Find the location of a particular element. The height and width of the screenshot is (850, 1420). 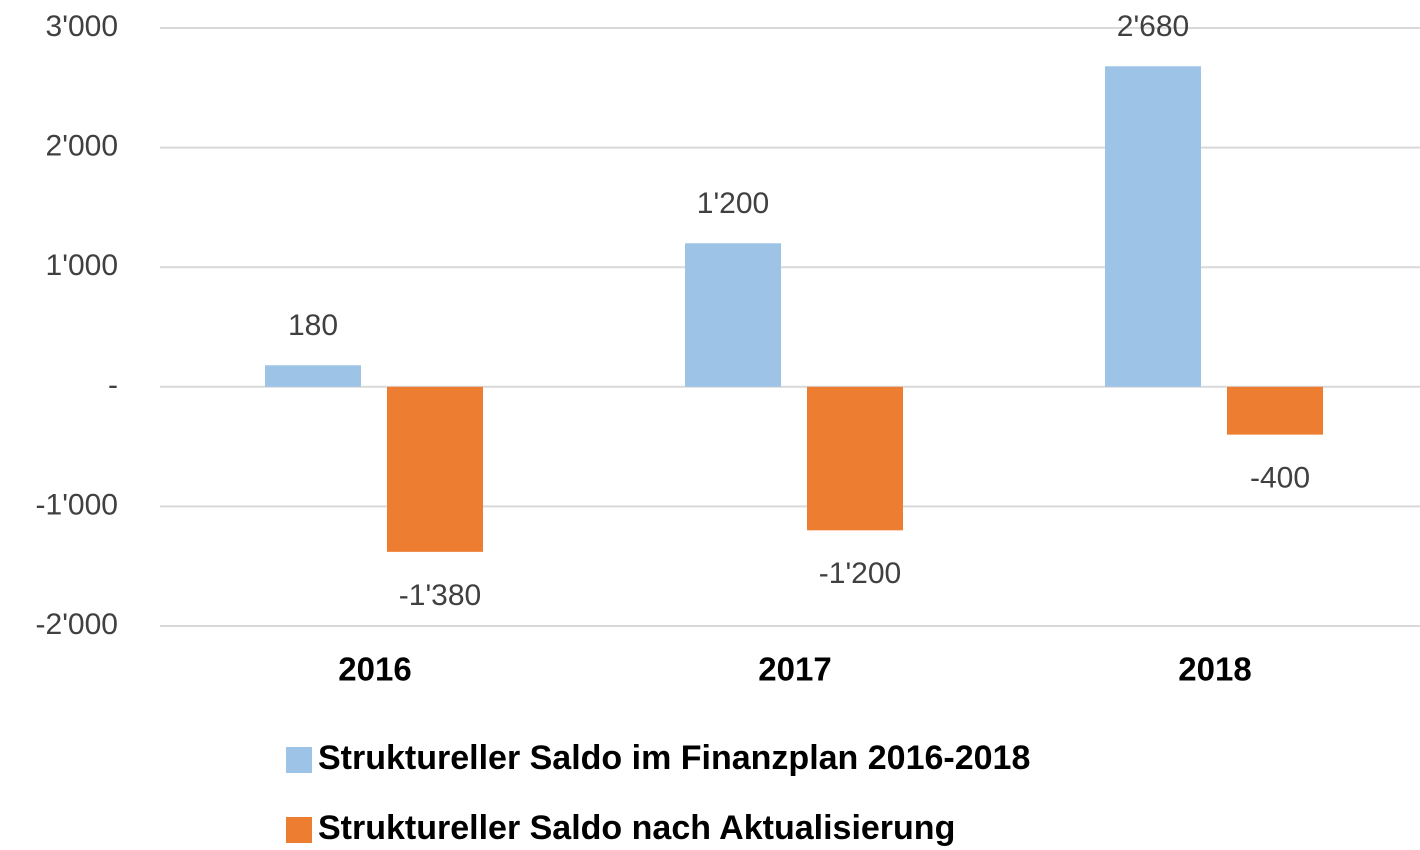

legend-label: Struktureller Saldo nach Aktualisierung is located at coordinates (636, 828).